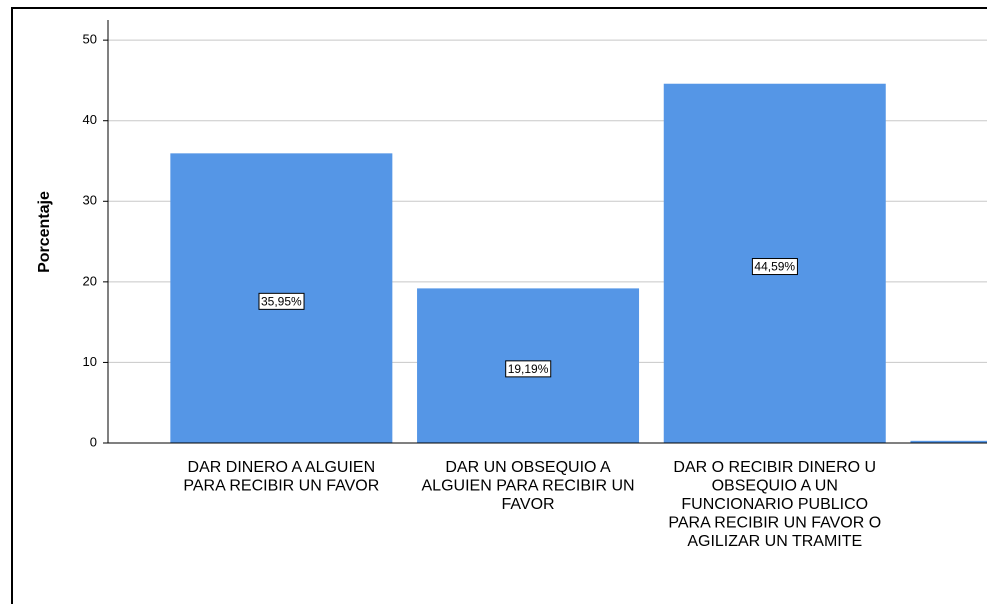 The width and height of the screenshot is (987, 604). Describe the element at coordinates (90, 280) in the screenshot. I see `y-tick-label: 20` at that location.